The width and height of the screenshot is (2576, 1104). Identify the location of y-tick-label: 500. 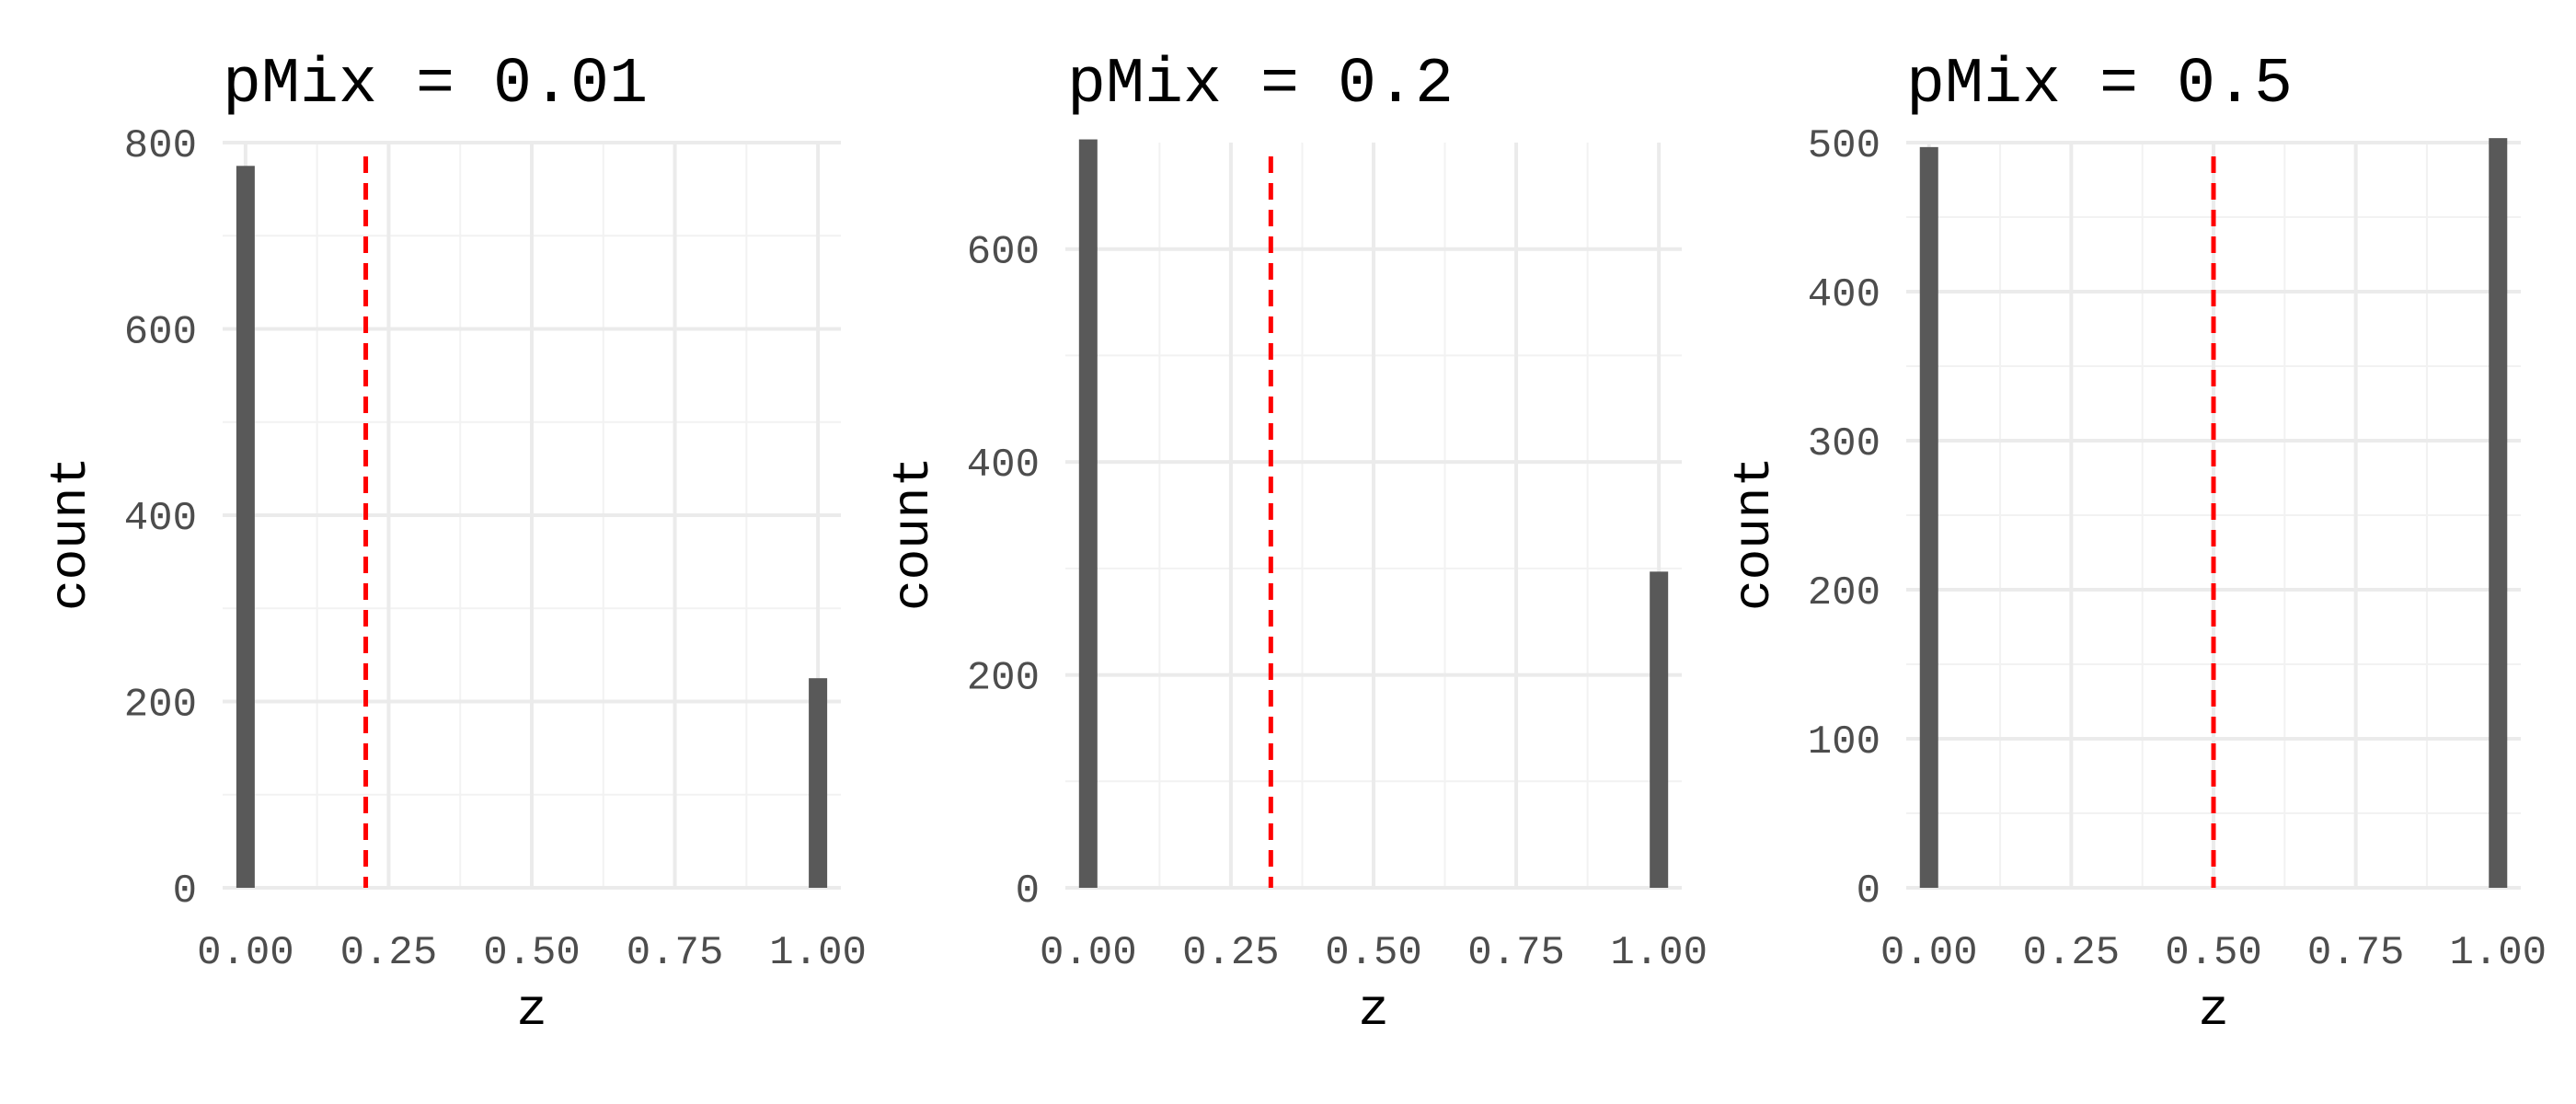
(1844, 146).